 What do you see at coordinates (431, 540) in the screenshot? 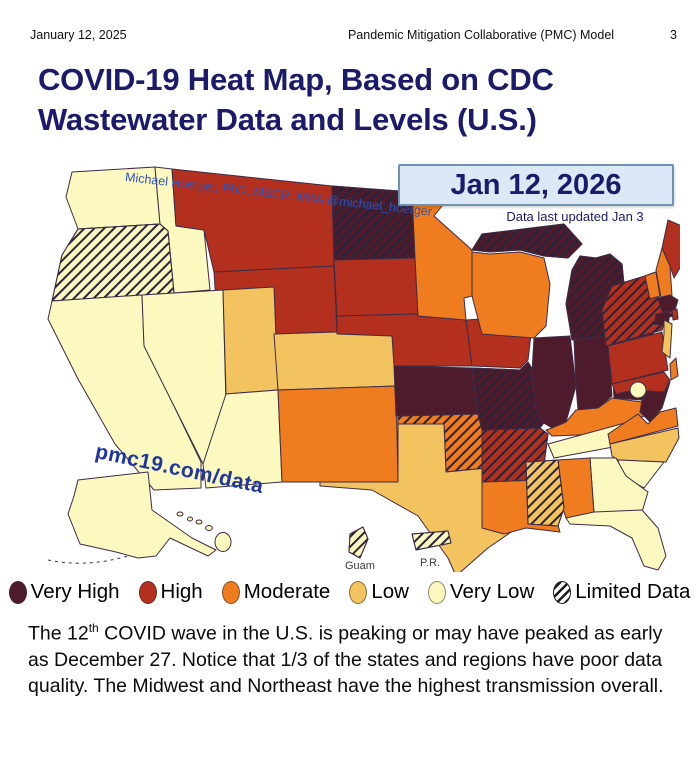
I see `limited-data-hatch-PR` at bounding box center [431, 540].